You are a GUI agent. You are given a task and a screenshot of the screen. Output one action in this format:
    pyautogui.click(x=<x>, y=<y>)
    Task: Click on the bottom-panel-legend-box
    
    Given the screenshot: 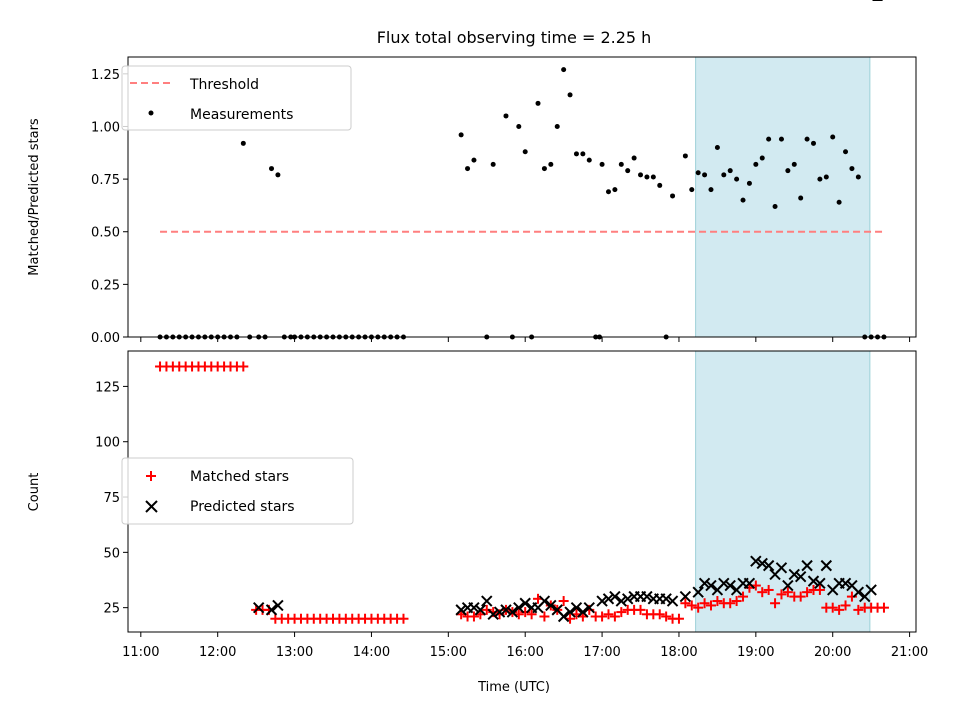 What is the action you would take?
    pyautogui.click(x=237, y=491)
    